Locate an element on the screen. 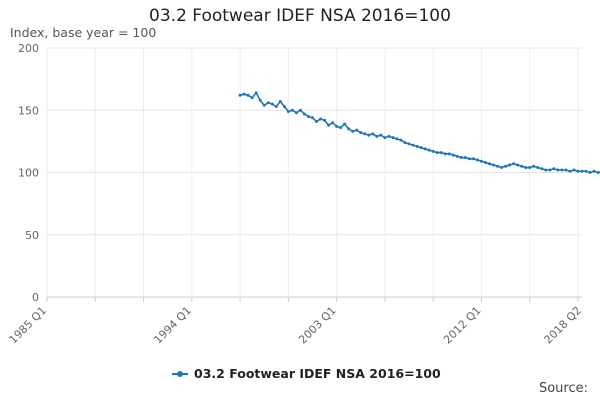 The width and height of the screenshot is (600, 400). x-tick-label: 1994 Q1 is located at coordinates (172, 325).